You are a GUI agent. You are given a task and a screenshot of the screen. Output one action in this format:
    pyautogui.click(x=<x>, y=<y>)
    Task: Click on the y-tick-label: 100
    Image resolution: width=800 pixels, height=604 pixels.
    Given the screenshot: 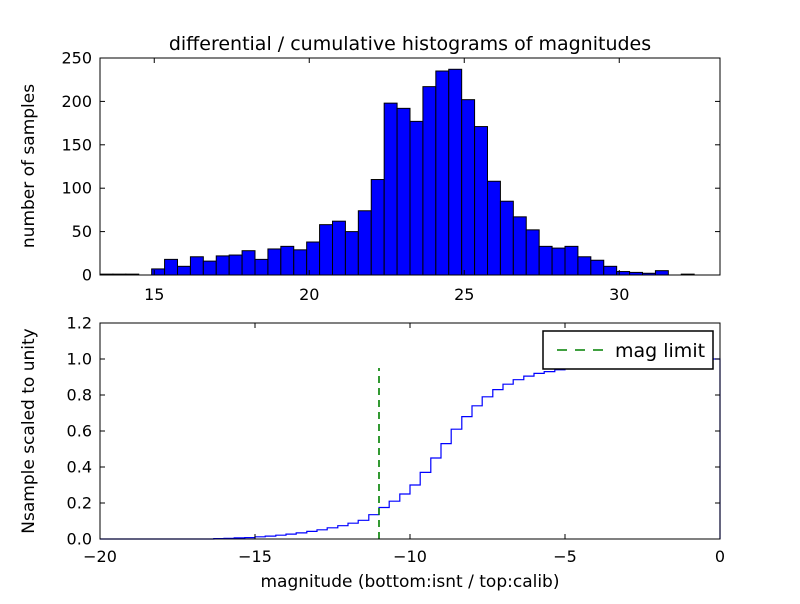 What is the action you would take?
    pyautogui.click(x=76, y=188)
    